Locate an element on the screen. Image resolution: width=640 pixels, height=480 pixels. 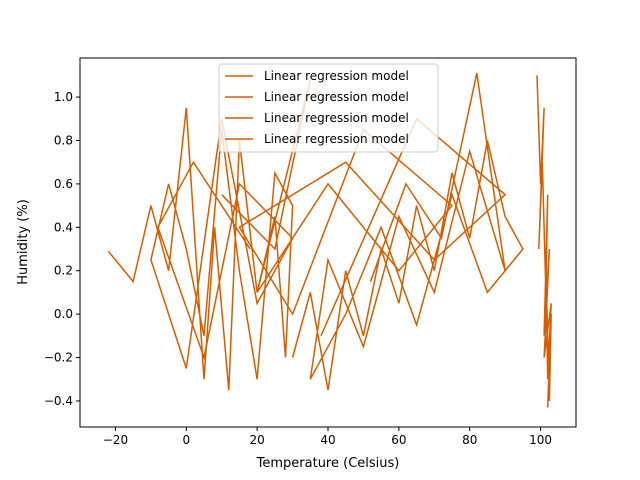
x-tick-label: 40 is located at coordinates (327, 440).